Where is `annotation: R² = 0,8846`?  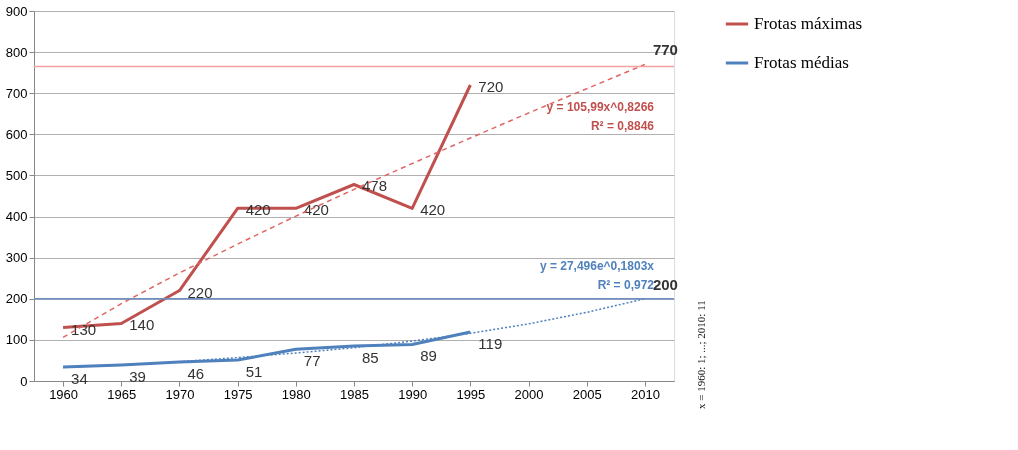
annotation: R² = 0,8846 is located at coordinates (622, 125).